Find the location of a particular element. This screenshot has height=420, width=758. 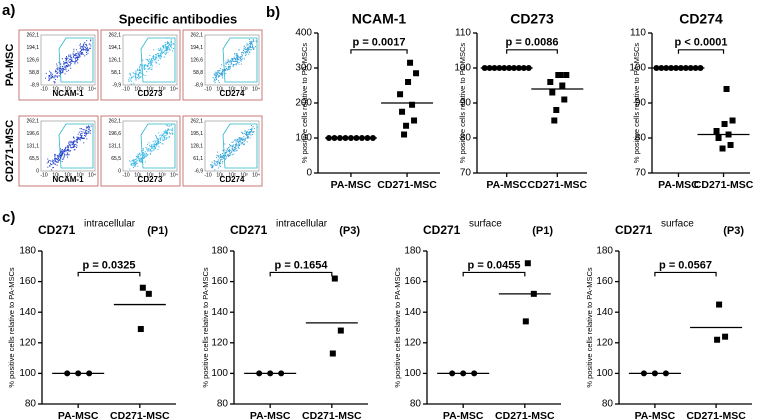

y-tick-label: -8,9 is located at coordinates (198, 85).